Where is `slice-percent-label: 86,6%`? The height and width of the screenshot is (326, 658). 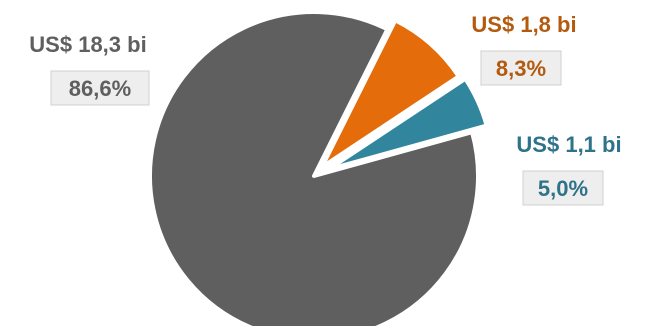 slice-percent-label: 86,6% is located at coordinates (100, 88).